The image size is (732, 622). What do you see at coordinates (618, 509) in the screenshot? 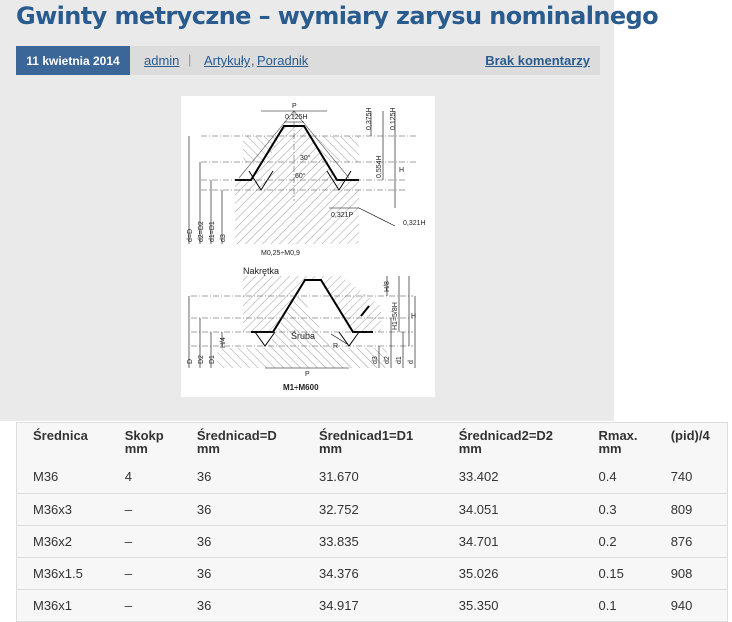
I see `table-cell: 0.3` at bounding box center [618, 509].